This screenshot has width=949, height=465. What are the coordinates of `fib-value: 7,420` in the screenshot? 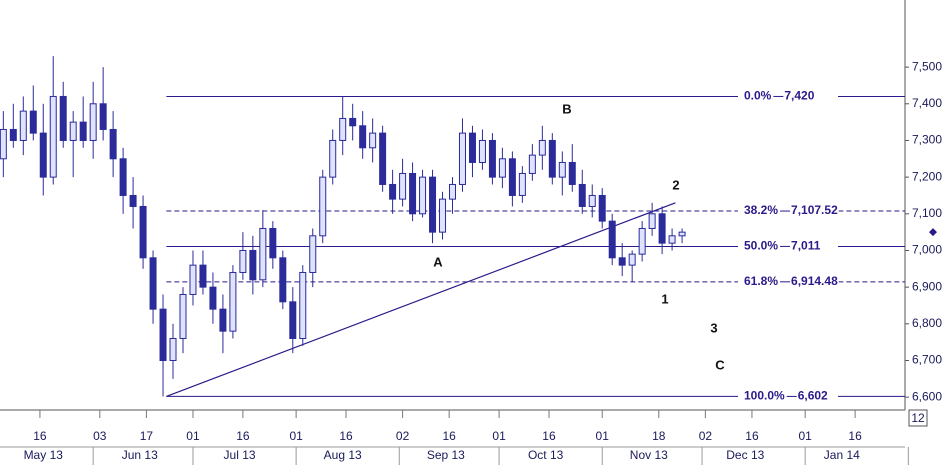 It's located at (799, 96).